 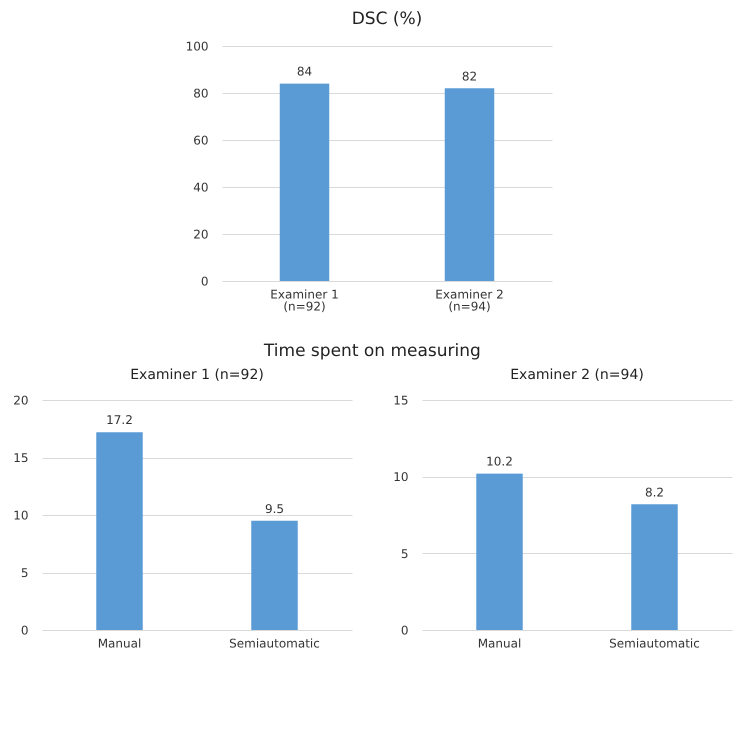 I want to click on data-label: 84, so click(x=304, y=71).